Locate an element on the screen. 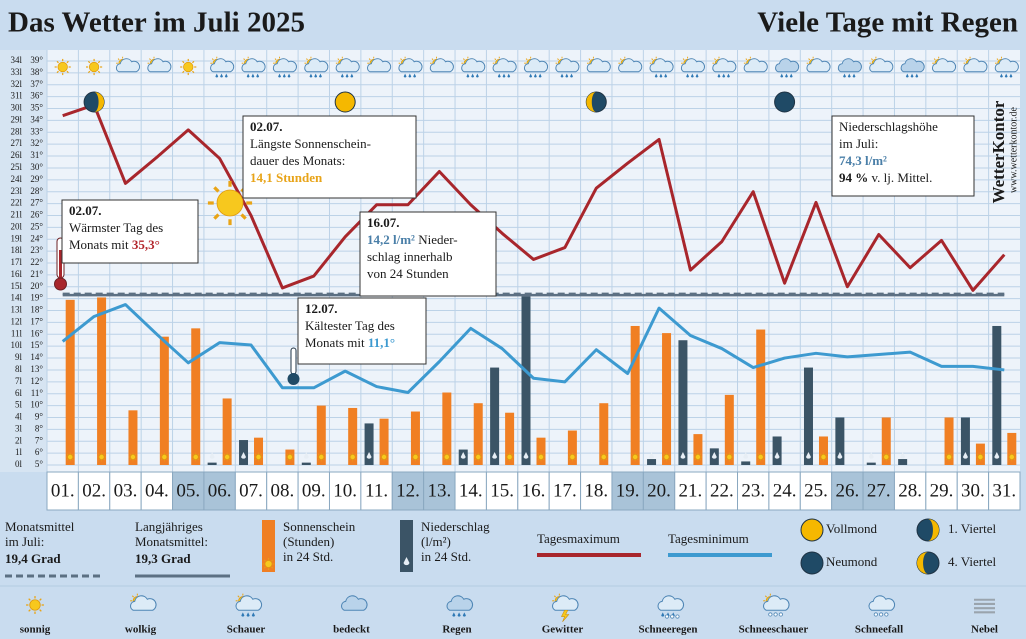 The height and width of the screenshot is (639, 1026). y-tick-label: 10l is located at coordinates (16, 345).